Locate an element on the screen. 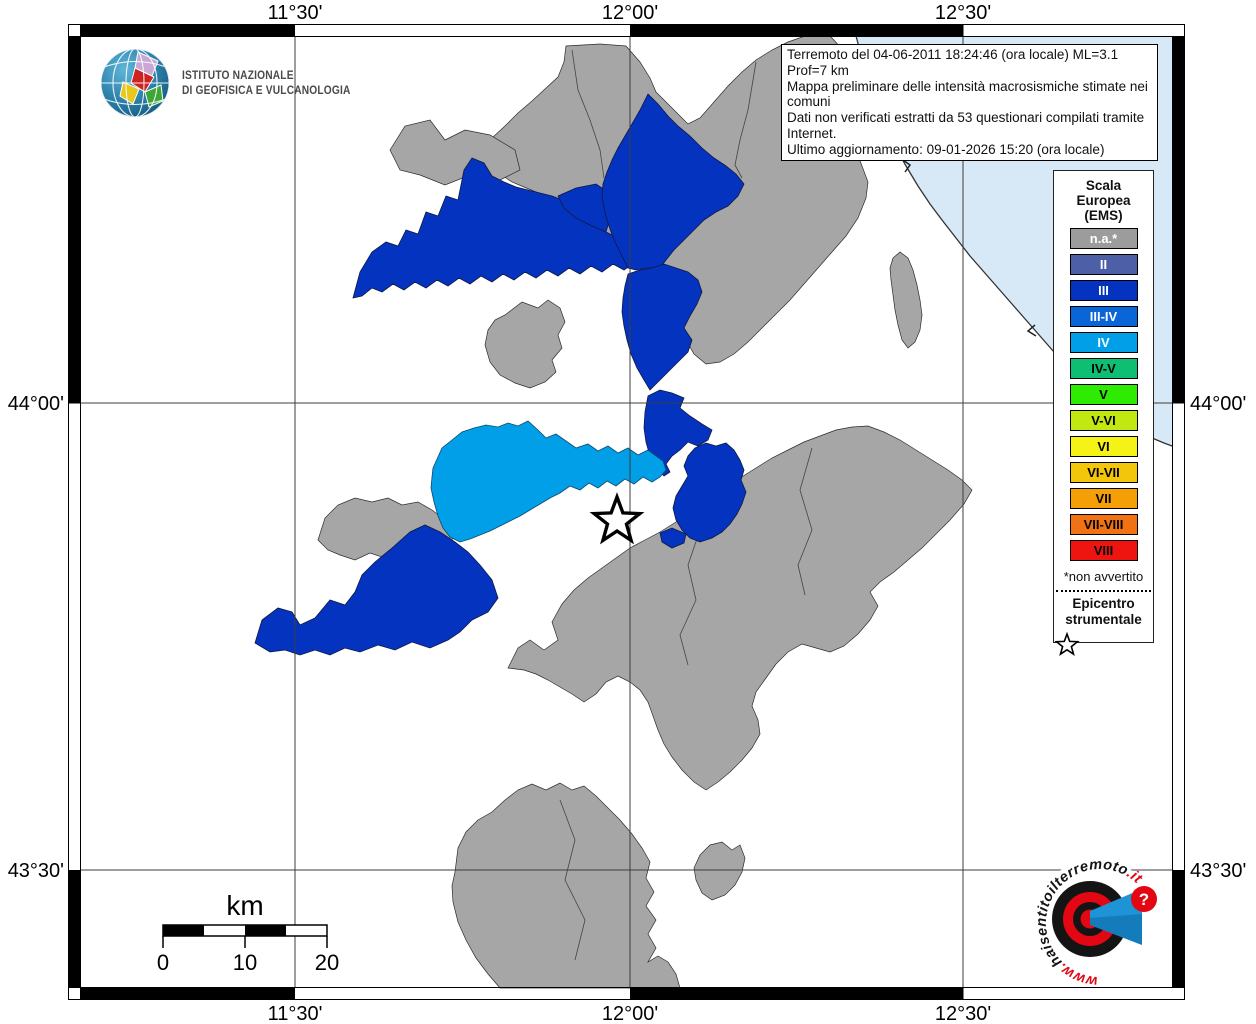  legend-swatch-v-vi: V-VI is located at coordinates (1103, 420).